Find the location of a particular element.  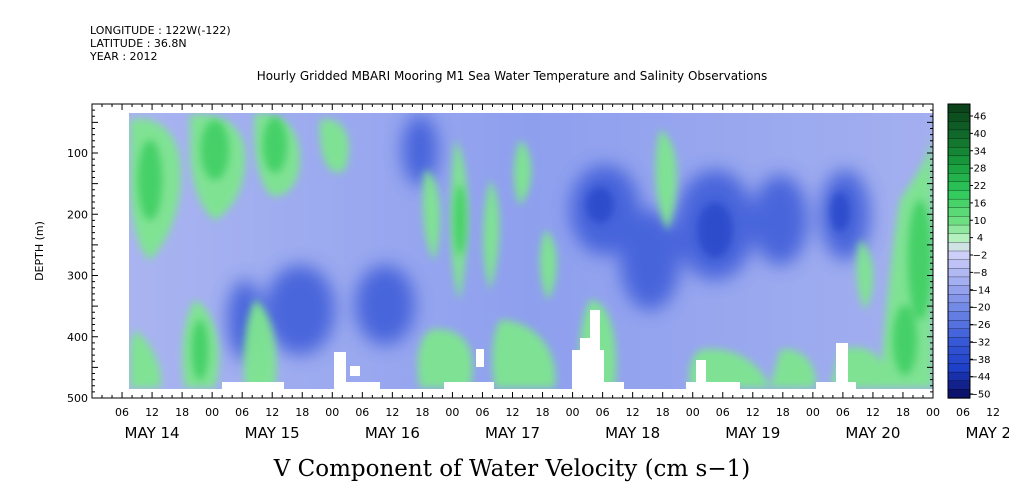

y-tick-labels: 100 200 300 400 500 is located at coordinates (77, 276).